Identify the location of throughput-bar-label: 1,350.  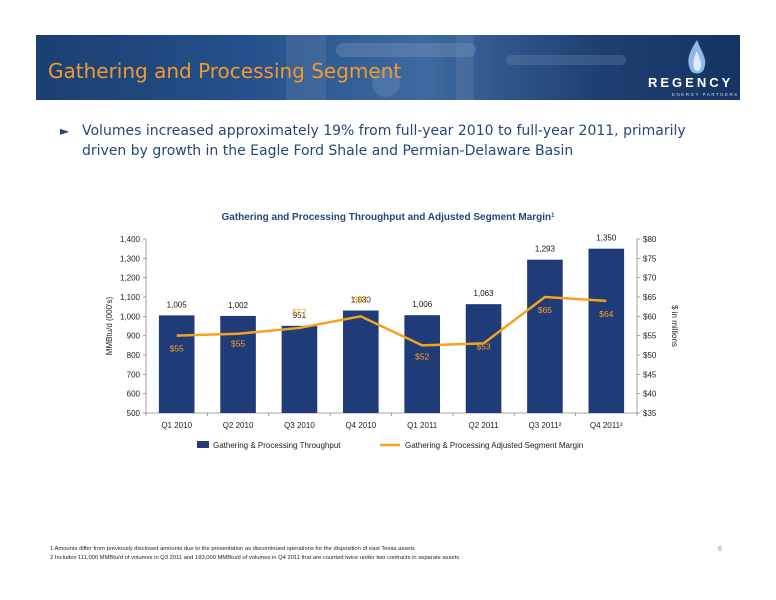
(606, 238).